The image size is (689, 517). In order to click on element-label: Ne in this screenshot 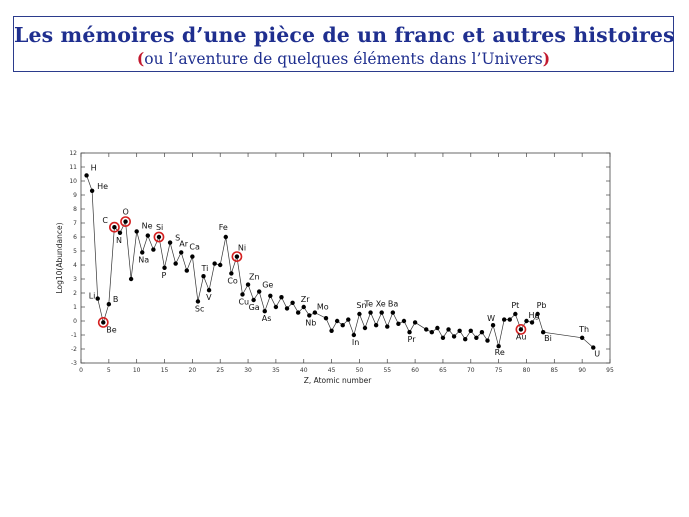, I will do `click(147, 225)`.